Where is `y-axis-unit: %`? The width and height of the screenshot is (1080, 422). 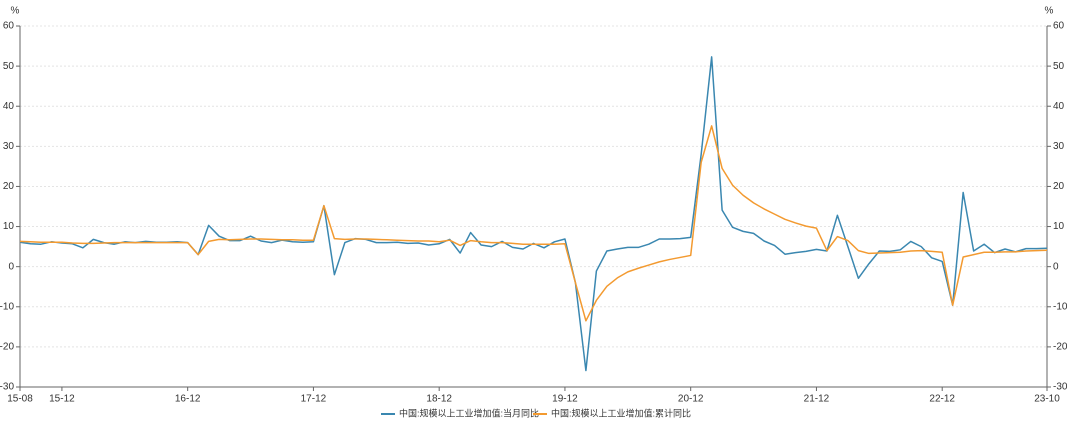 y-axis-unit: % is located at coordinates (15, 11).